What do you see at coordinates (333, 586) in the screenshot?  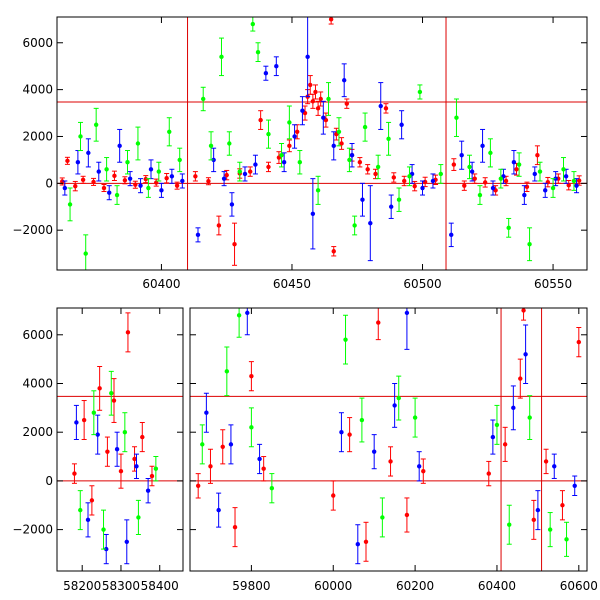 I see `x-tick-label: 60000` at bounding box center [333, 586].